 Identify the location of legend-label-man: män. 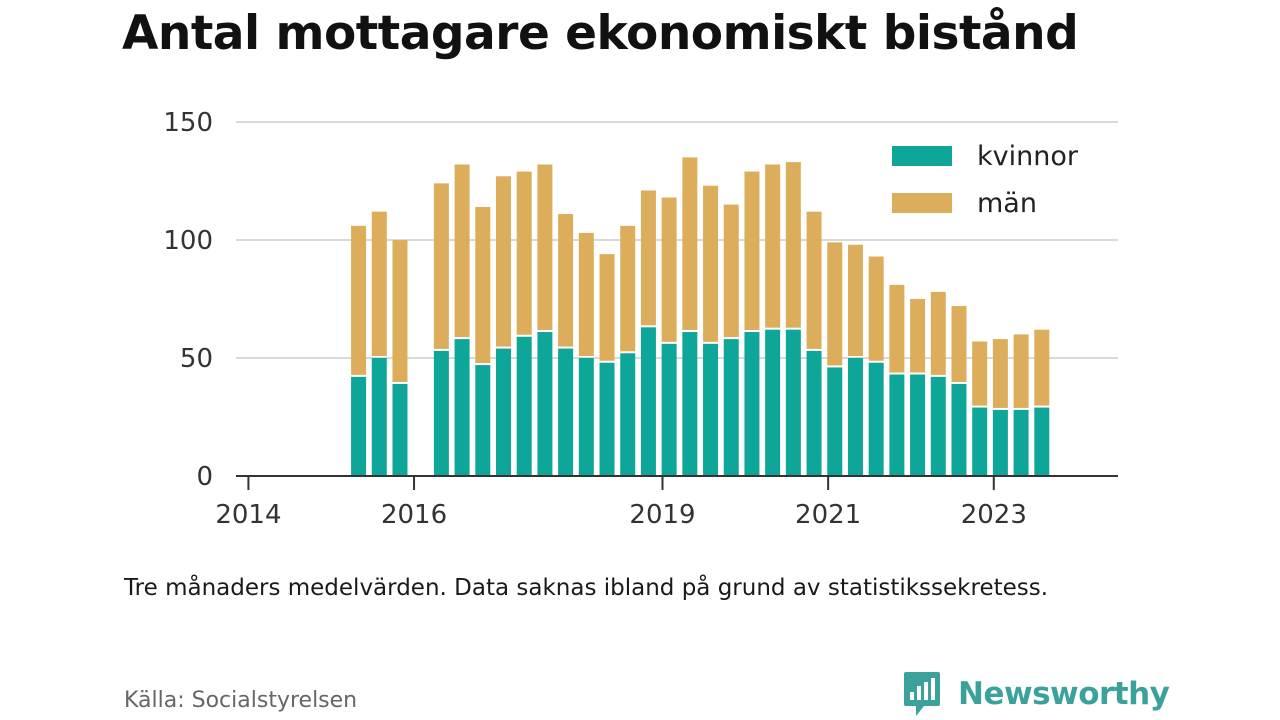
(1007, 203).